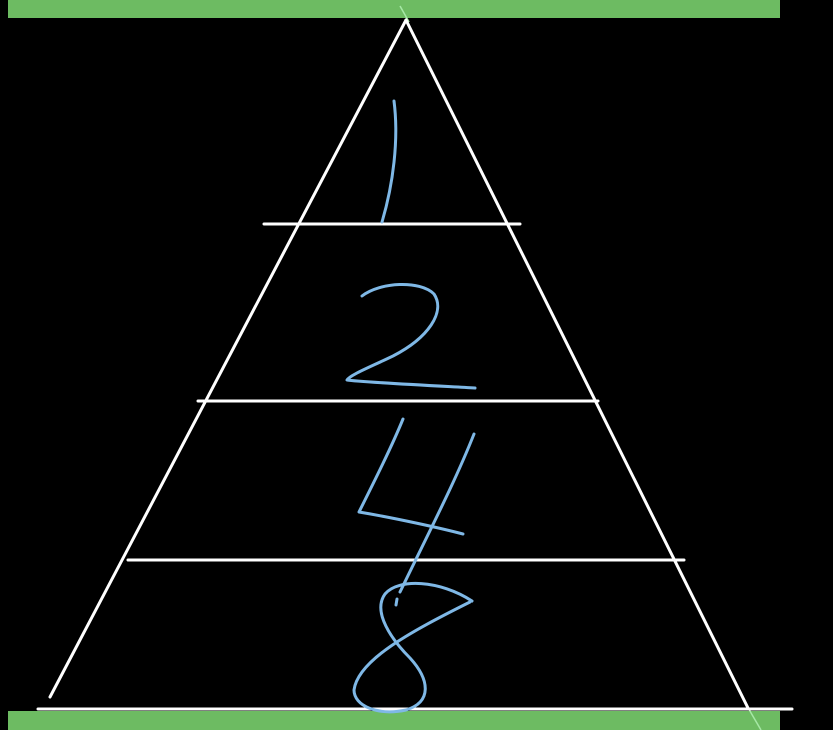  I want to click on tier-4-handwritten-number, so click(413, 647).